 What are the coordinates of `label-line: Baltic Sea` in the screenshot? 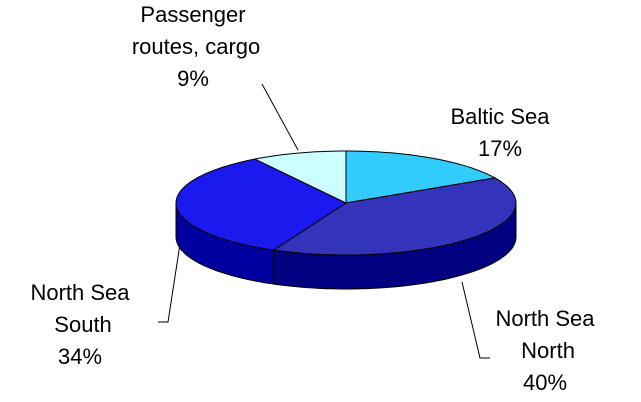 It's located at (500, 116).